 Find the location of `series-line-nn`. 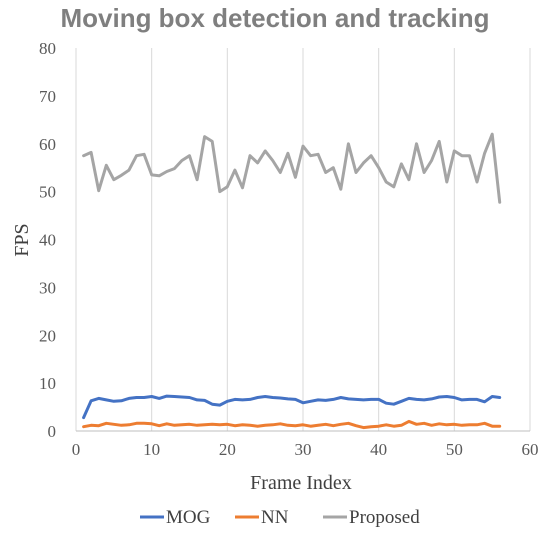

series-line-nn is located at coordinates (292, 424).